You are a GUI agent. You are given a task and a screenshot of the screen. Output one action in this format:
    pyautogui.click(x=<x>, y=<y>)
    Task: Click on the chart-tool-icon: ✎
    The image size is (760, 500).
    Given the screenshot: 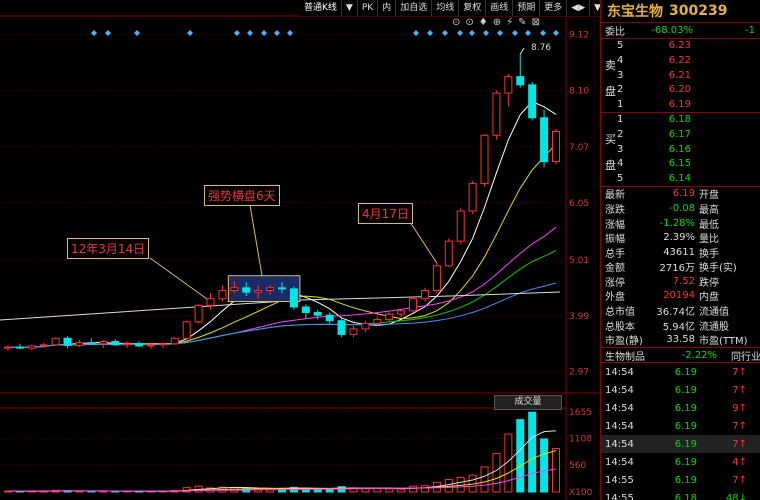 What is the action you would take?
    pyautogui.click(x=522, y=22)
    